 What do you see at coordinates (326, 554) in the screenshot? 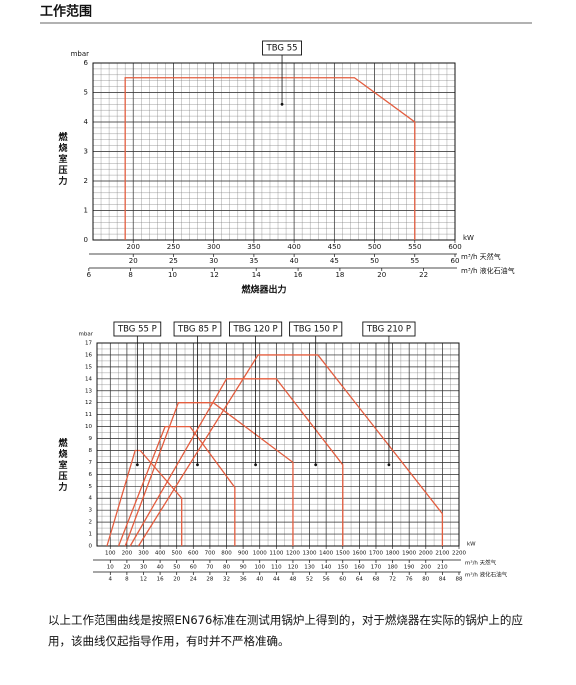
I see `x-tick-label: 1400` at bounding box center [326, 554].